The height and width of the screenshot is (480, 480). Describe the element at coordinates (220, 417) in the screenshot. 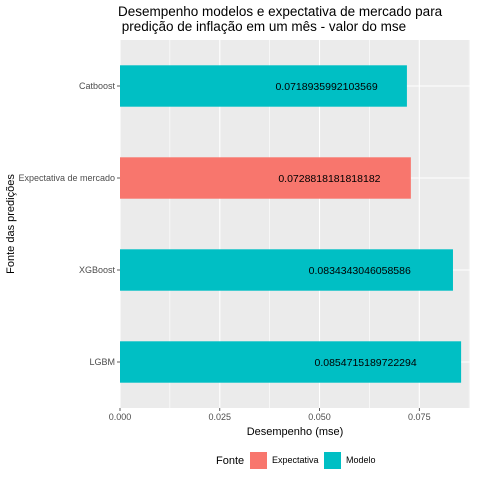

I see `x-tick-label: 0.025` at that location.